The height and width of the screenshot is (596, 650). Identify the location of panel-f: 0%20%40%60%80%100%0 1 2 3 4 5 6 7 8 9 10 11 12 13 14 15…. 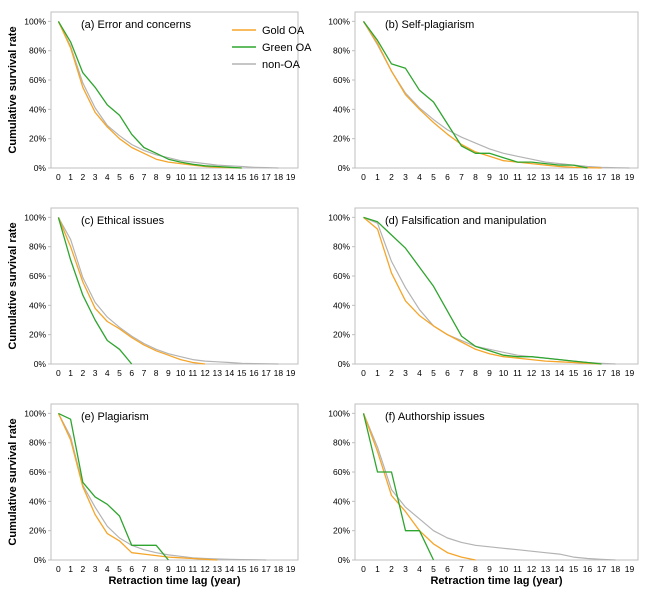
(483, 488).